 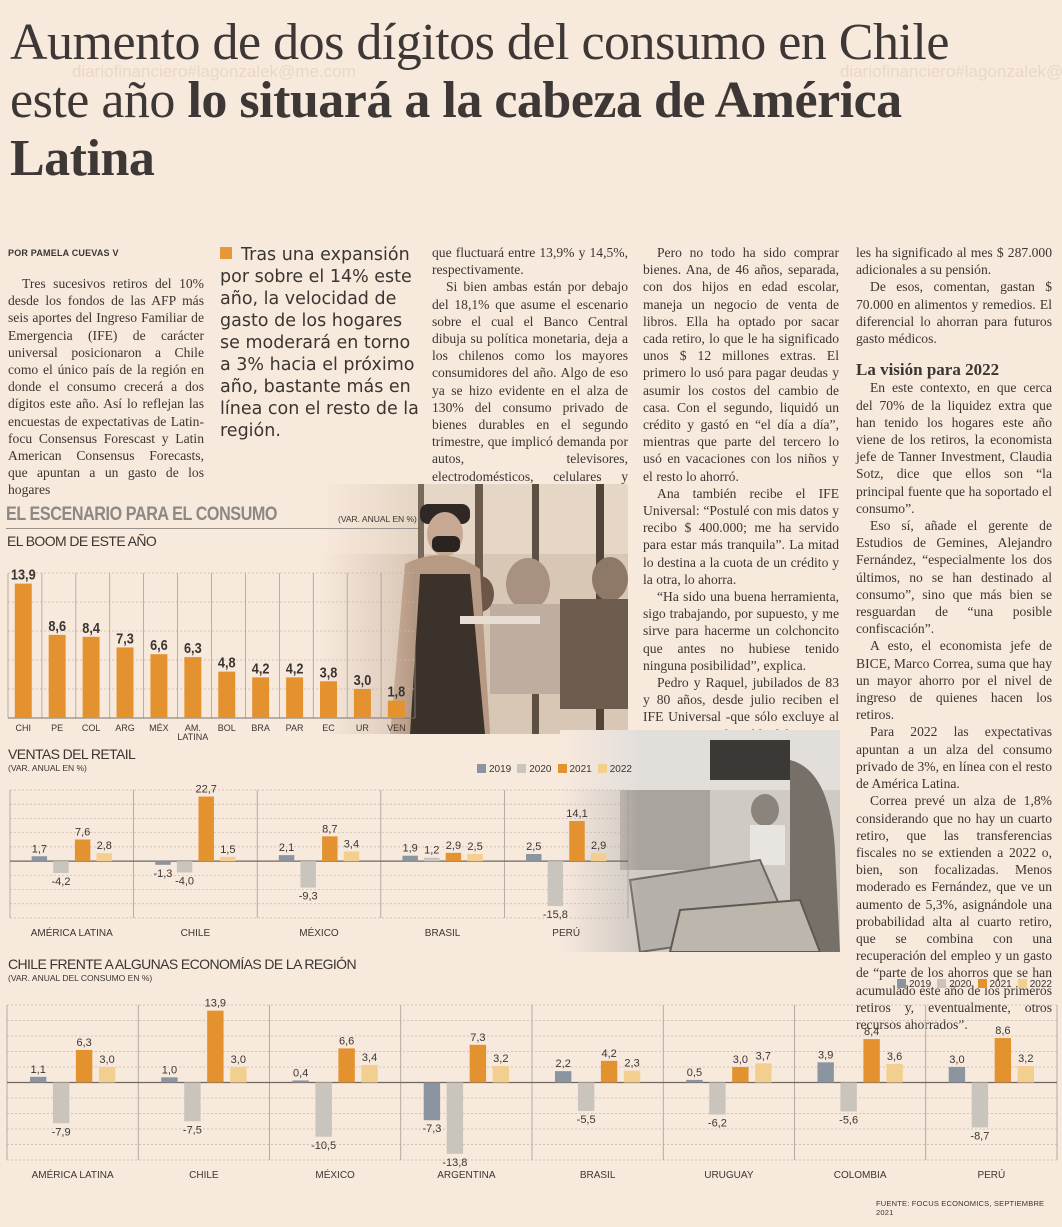 I want to click on retail-unit-note: (VAR. ANUAL EN %), so click(x=47, y=768).